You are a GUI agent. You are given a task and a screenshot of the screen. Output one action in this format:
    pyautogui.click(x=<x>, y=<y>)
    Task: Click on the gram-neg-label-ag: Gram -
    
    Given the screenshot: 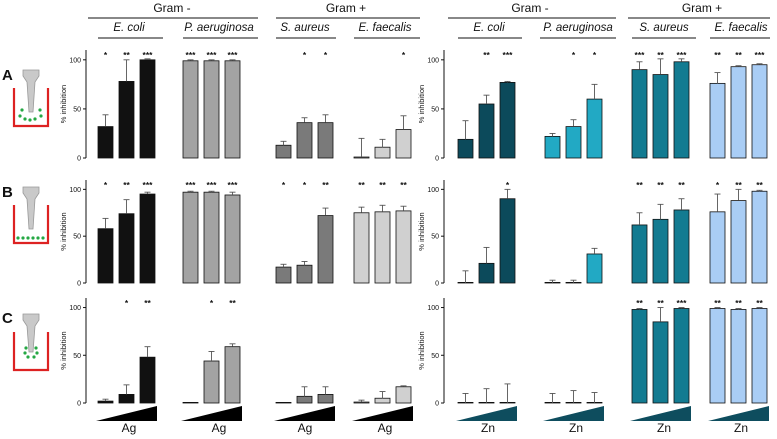 What is the action you would take?
    pyautogui.click(x=171, y=8)
    